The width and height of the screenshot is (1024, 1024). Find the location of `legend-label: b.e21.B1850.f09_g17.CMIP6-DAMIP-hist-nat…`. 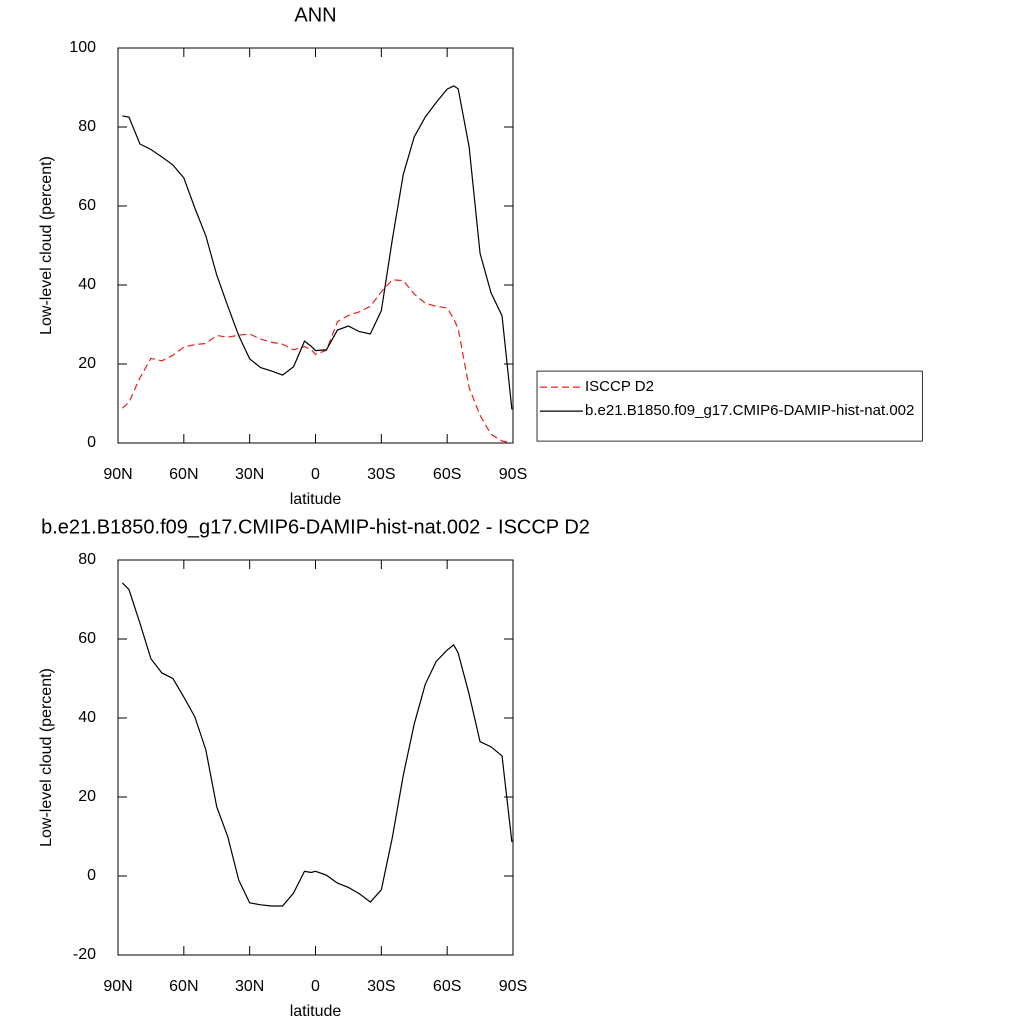

legend-label: b.e21.B1850.f09_g17.CMIP6-DAMIP-hist-nat… is located at coordinates (749, 410).